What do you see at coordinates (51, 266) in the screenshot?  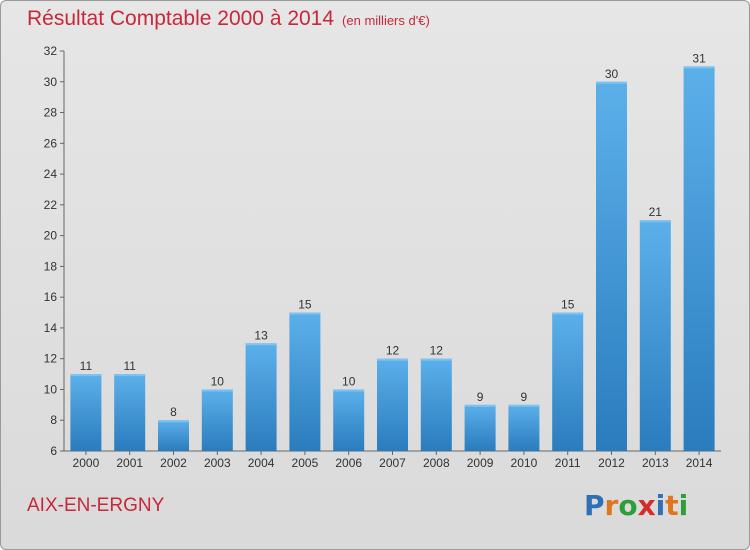 I see `y-tick-label: 18` at bounding box center [51, 266].